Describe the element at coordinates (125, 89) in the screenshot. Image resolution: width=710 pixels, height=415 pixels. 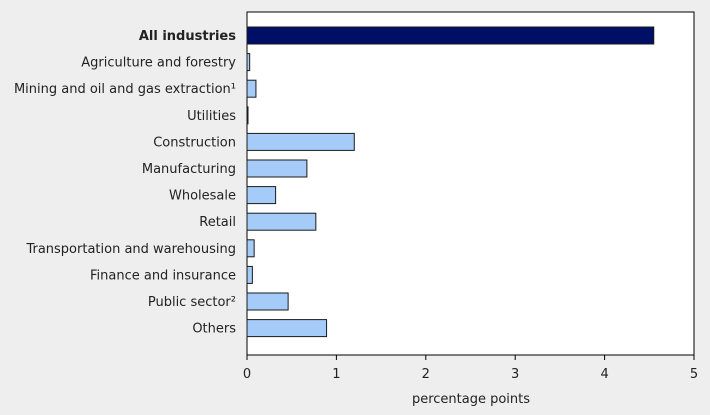
I see `category-label-mining-and-oil-and-gas-extraction: Mining and oil and gas extraction¹` at that location.